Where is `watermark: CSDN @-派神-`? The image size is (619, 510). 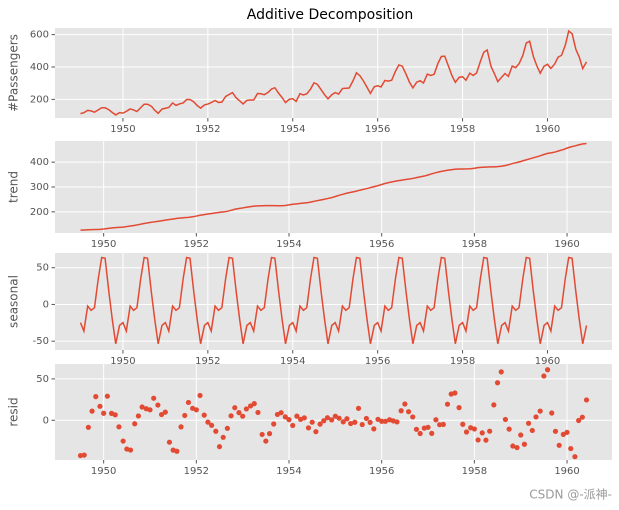 watermark: CSDN @-派神- is located at coordinates (570, 495).